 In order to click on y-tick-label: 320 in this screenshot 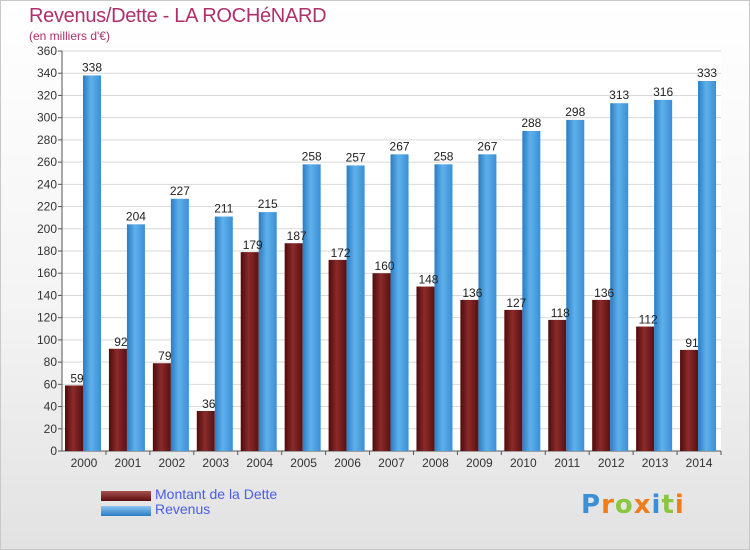, I will do `click(47, 95)`.